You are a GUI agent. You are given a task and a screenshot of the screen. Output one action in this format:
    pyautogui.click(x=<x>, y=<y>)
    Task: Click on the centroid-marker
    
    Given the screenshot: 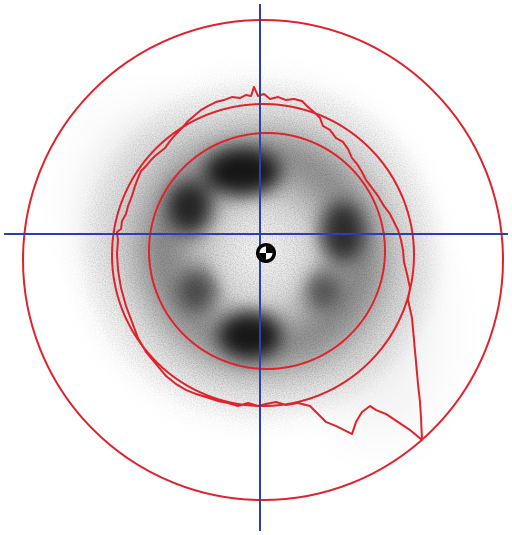 What is the action you would take?
    pyautogui.click(x=266, y=253)
    